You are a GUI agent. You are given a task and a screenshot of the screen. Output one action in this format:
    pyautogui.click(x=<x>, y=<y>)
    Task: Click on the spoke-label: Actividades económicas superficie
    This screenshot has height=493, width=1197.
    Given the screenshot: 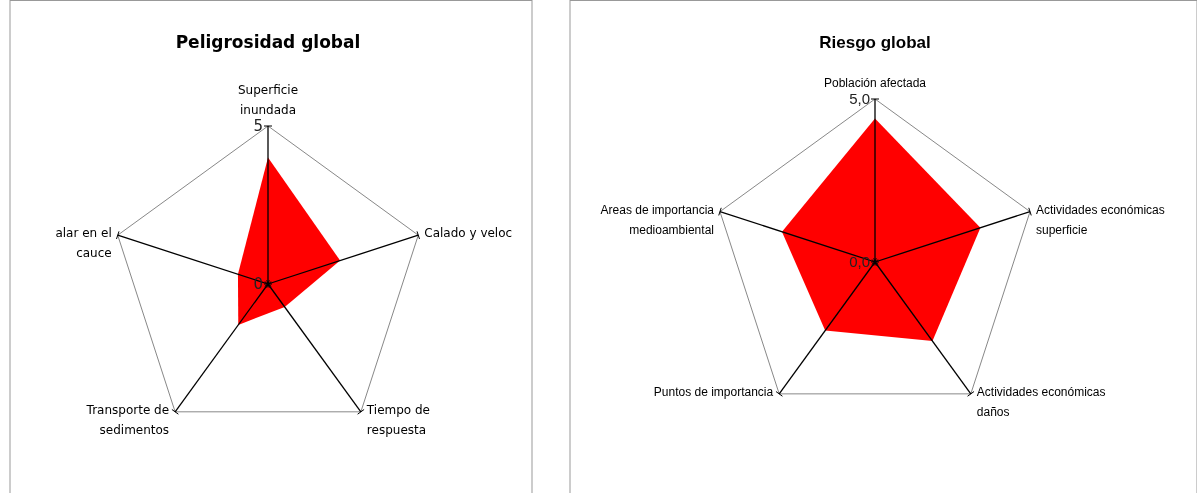 What is the action you would take?
    pyautogui.click(x=1100, y=219)
    